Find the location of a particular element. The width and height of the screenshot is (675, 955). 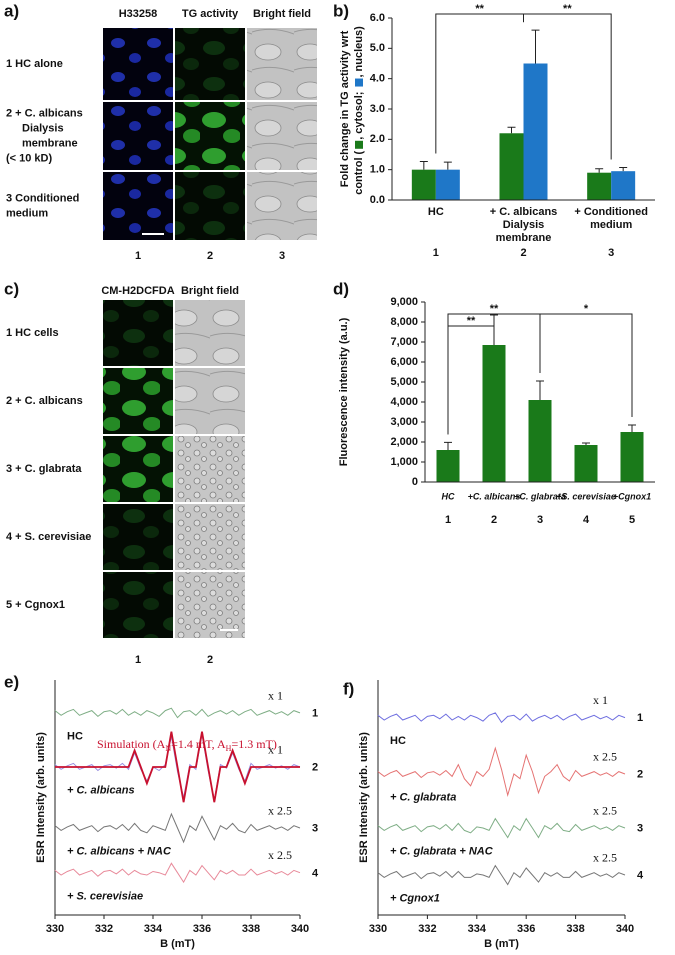

row-label: (< 10 kD) is located at coordinates (29, 158).